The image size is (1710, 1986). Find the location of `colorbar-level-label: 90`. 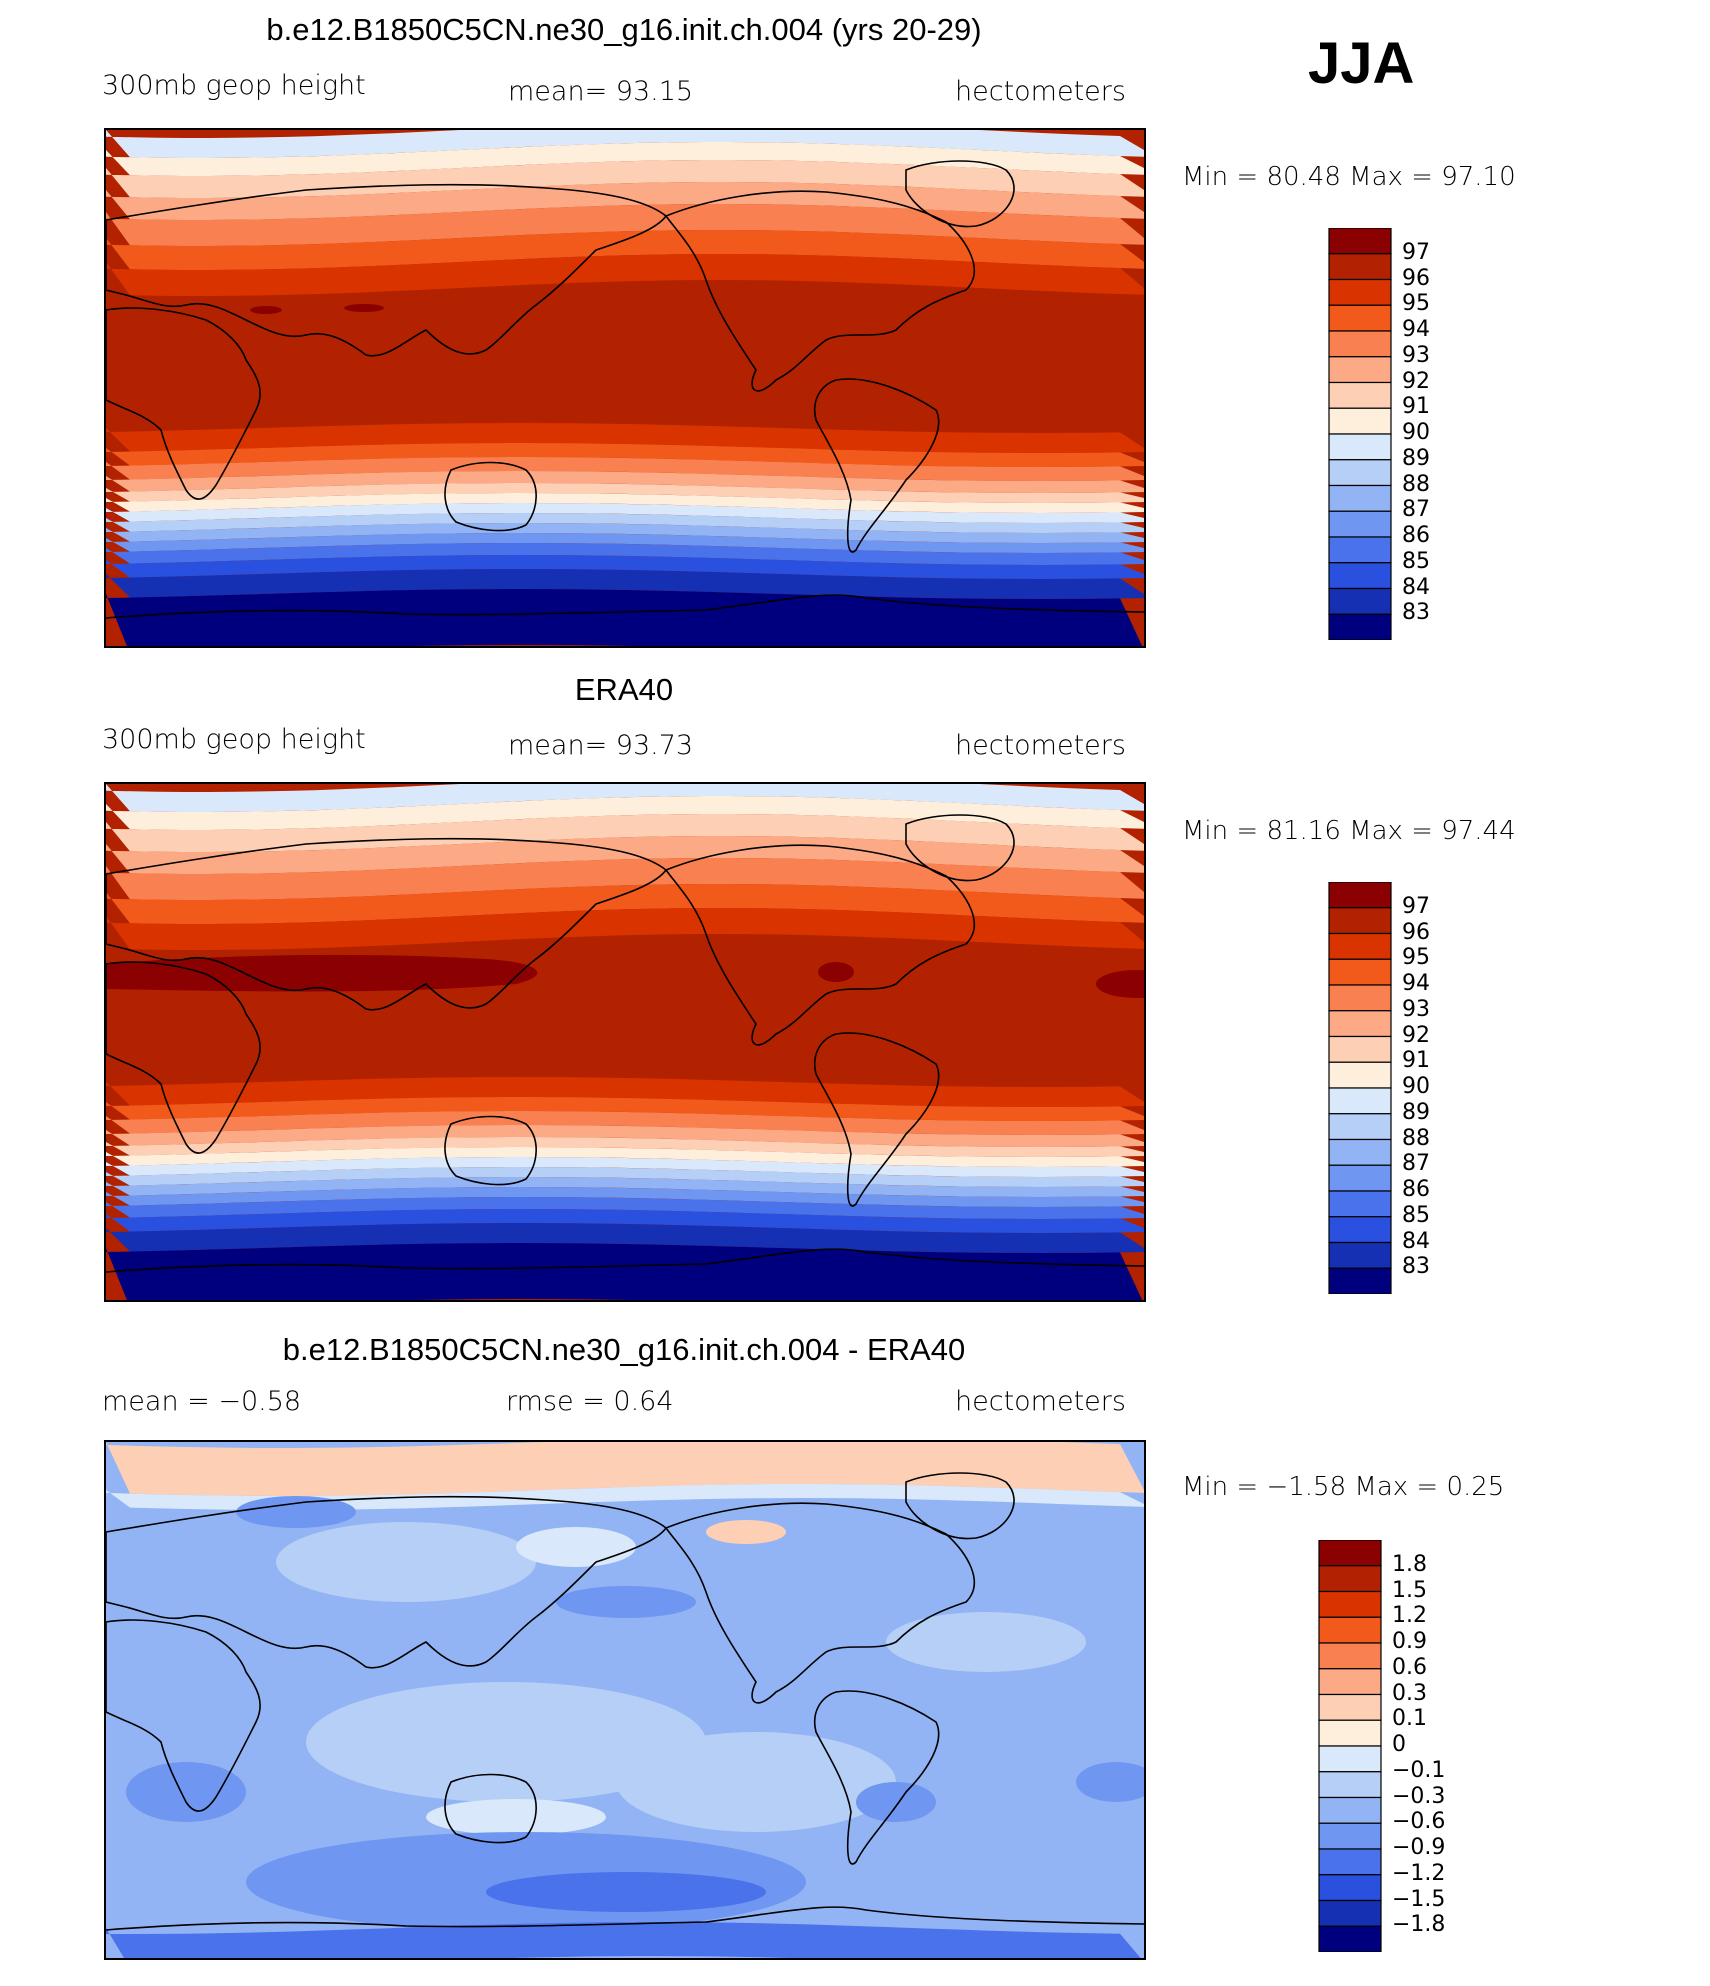

colorbar-level-label: 90 is located at coordinates (1416, 432).